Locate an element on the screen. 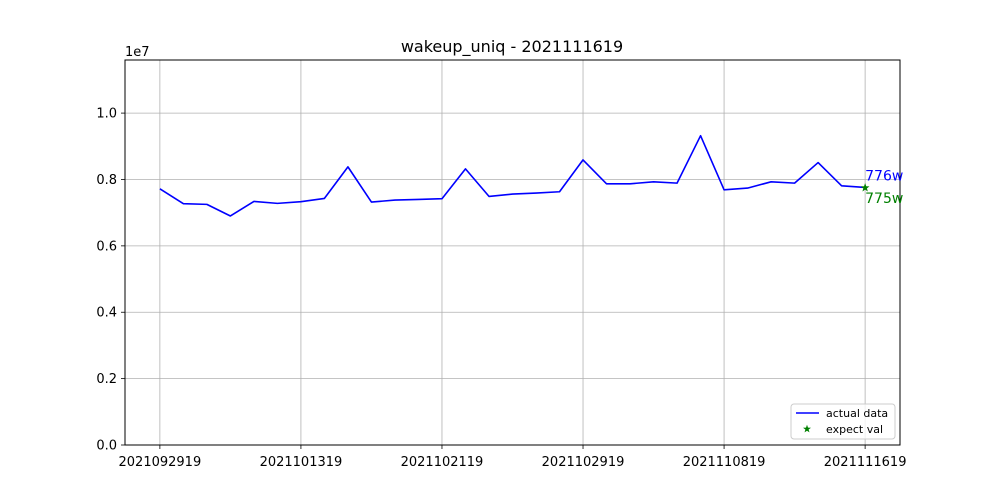 This screenshot has width=1000, height=500. legend-star-swatch is located at coordinates (807, 428).